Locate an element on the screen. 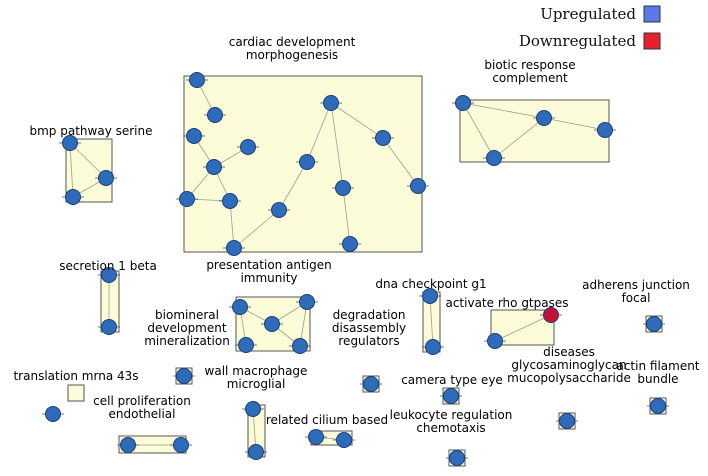  cluster-label-biotic: biotic response is located at coordinates (529, 65).